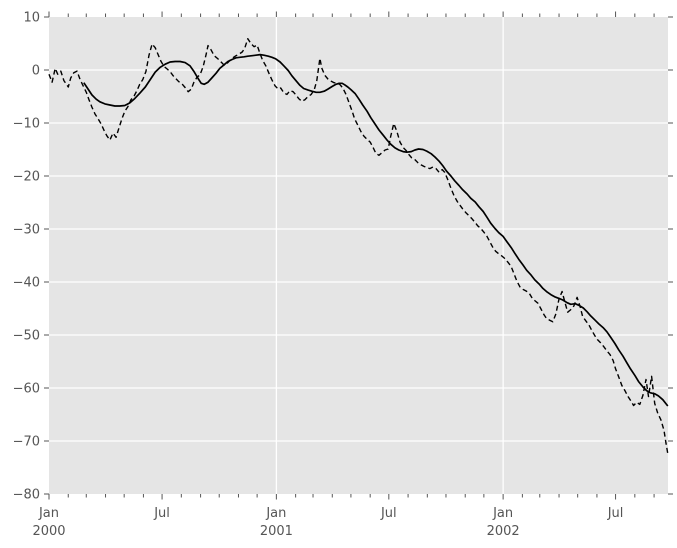  I want to click on y-tick-label: −30, so click(26, 230).